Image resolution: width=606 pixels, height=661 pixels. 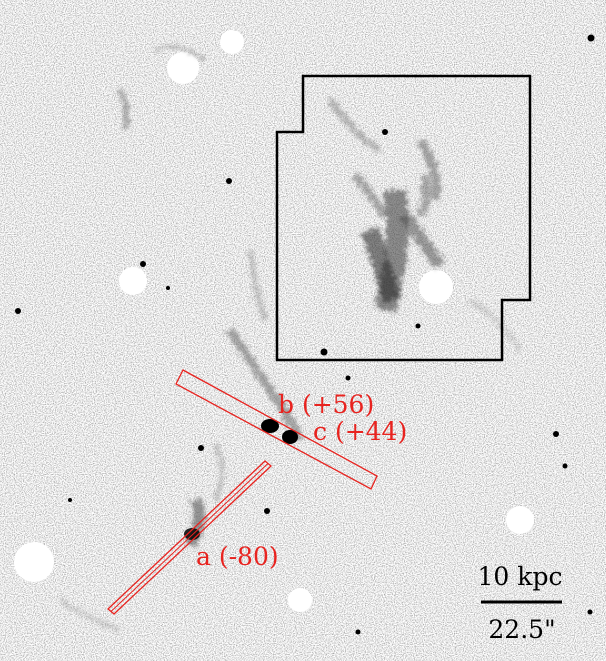 What do you see at coordinates (398, 242) in the screenshot?
I see `tail-emission` at bounding box center [398, 242].